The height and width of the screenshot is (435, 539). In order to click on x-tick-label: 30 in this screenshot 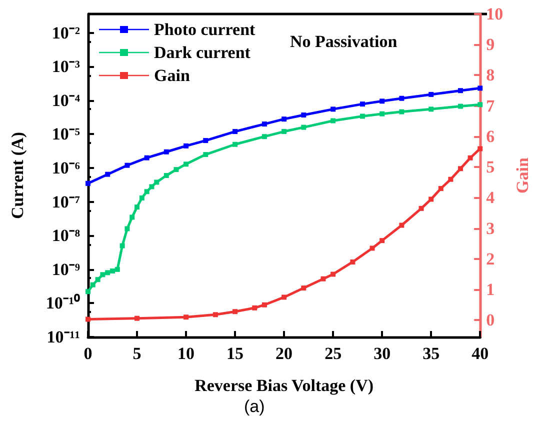, I will do `click(382, 353)`.